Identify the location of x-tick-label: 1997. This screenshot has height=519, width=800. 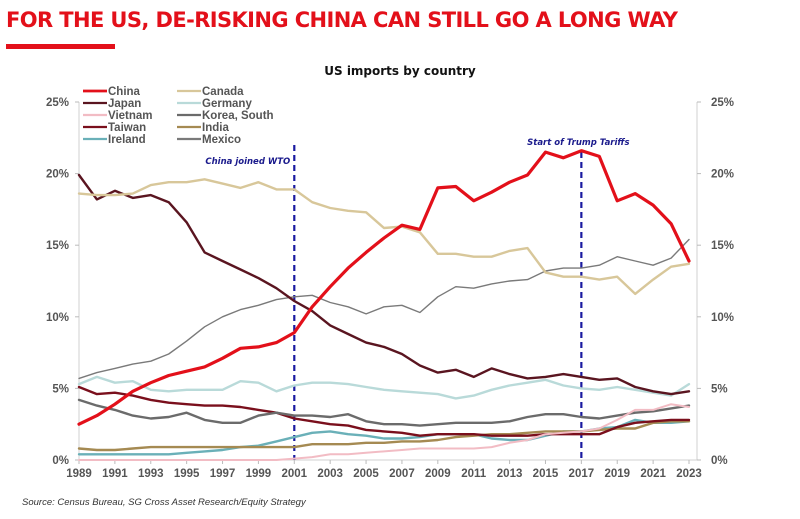
(223, 474).